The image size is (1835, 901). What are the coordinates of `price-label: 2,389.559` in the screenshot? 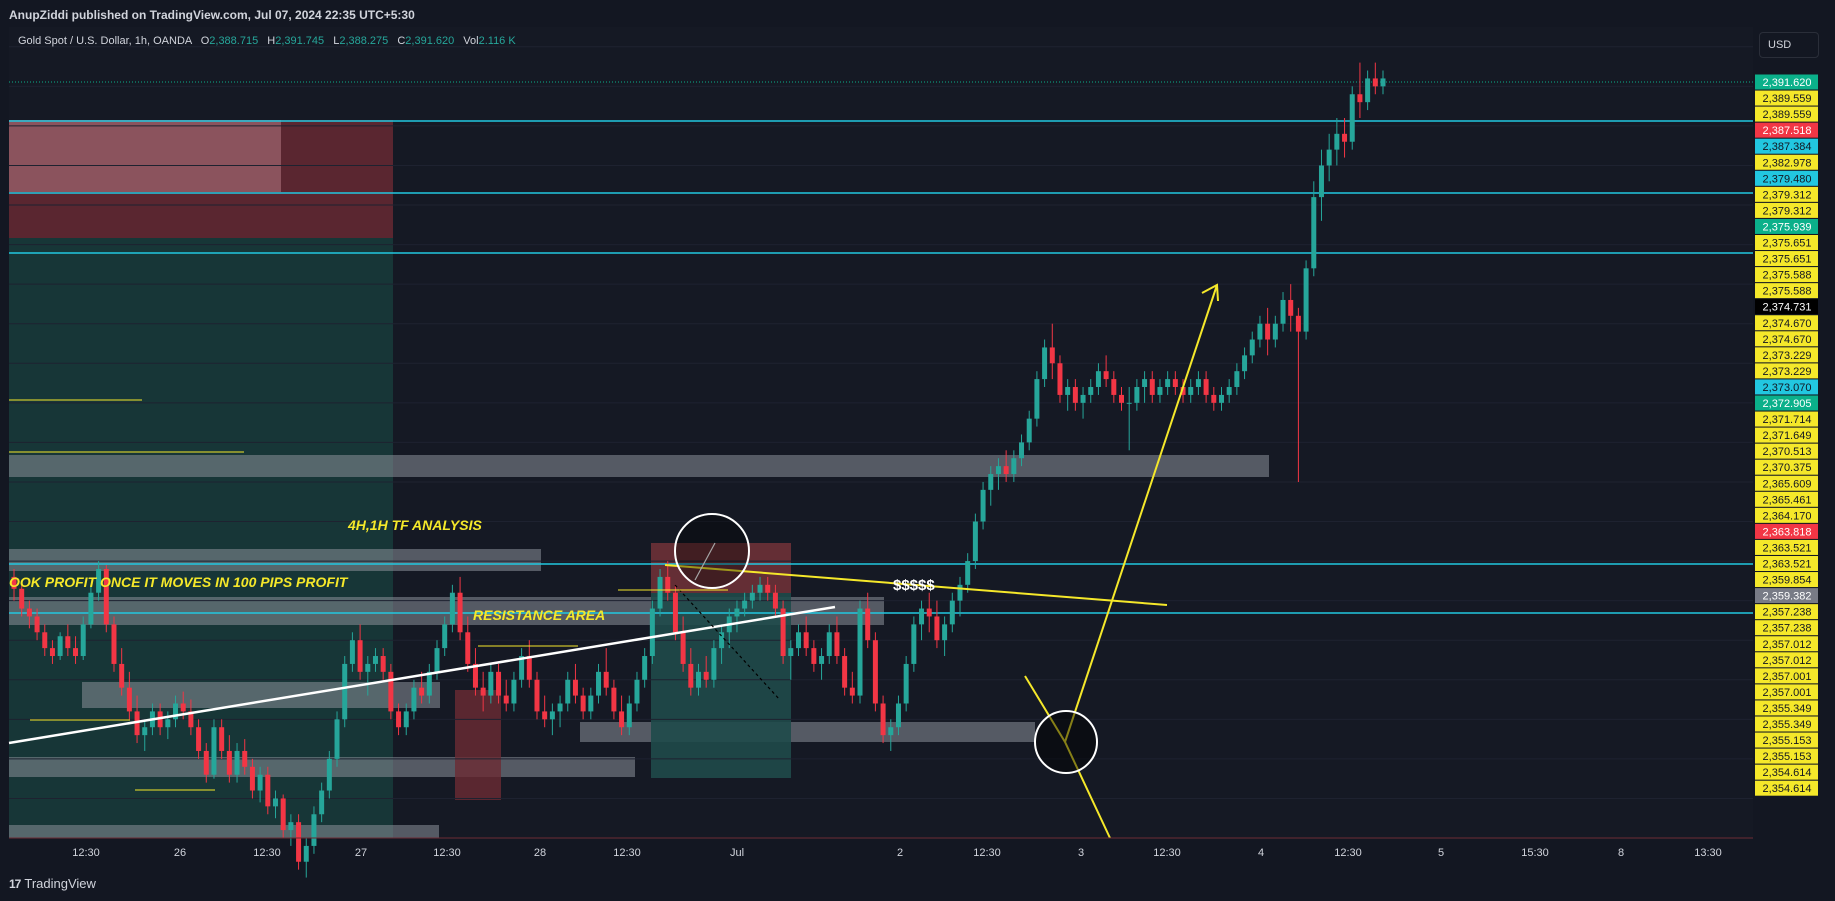 It's located at (1787, 99).